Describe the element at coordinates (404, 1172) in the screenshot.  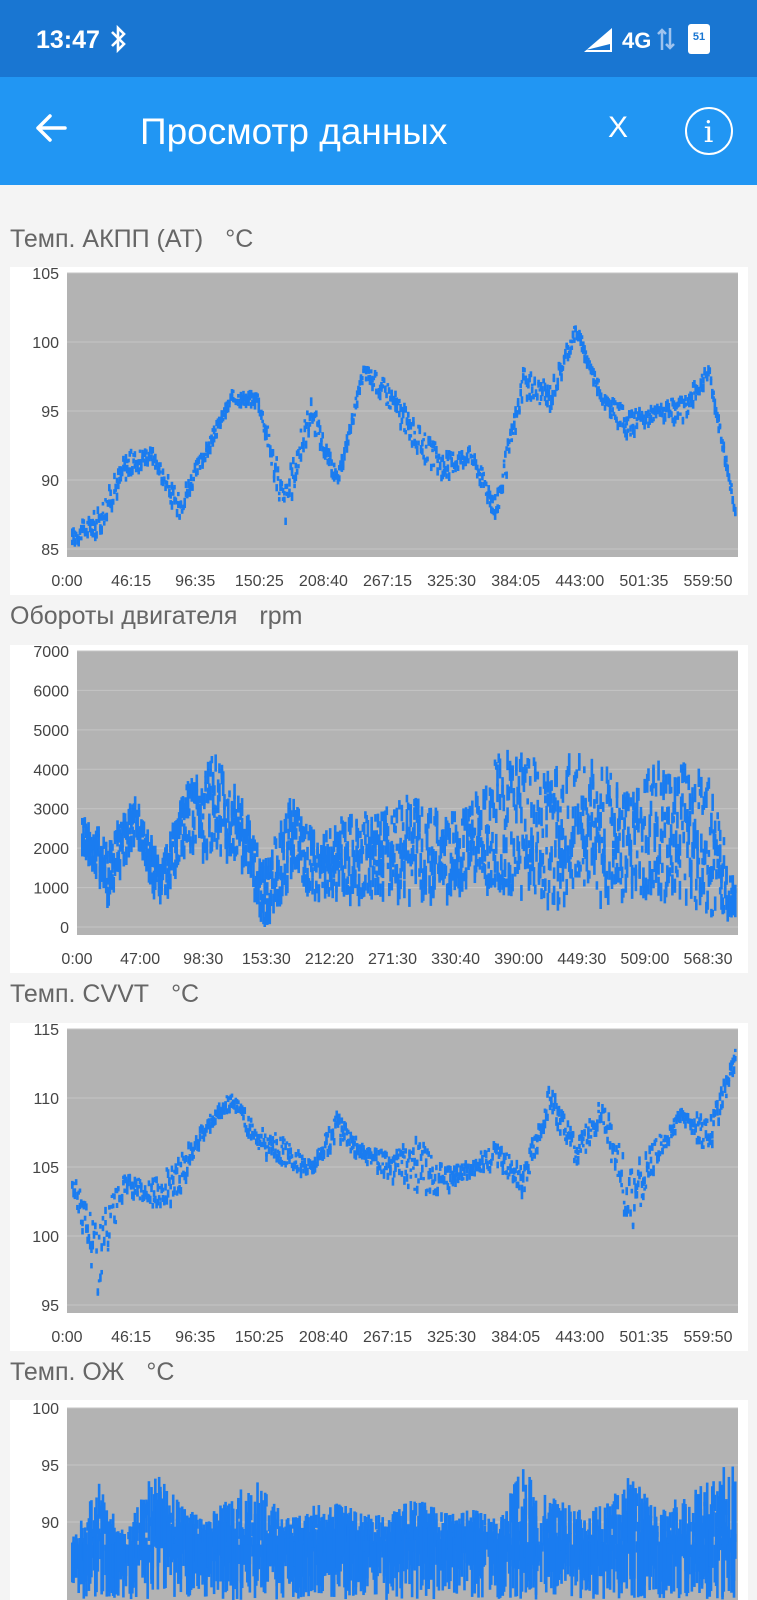
I see `series-points` at that location.